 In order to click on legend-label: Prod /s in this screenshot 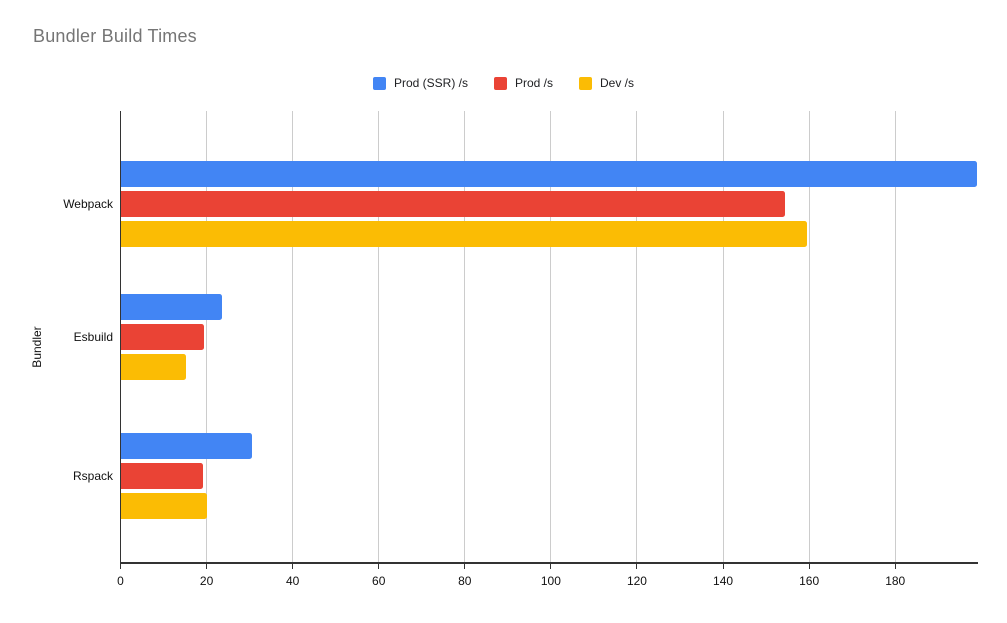, I will do `click(533, 83)`.